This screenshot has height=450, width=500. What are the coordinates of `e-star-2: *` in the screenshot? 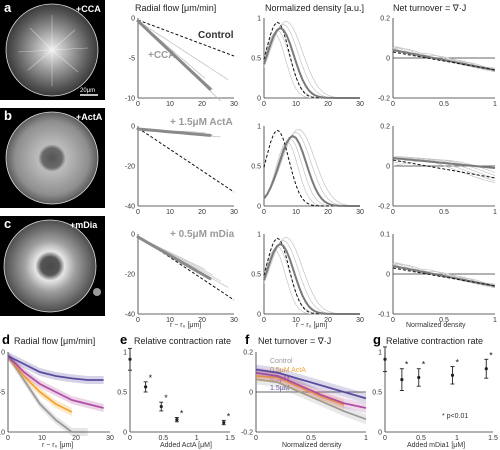 It's located at (166, 398).